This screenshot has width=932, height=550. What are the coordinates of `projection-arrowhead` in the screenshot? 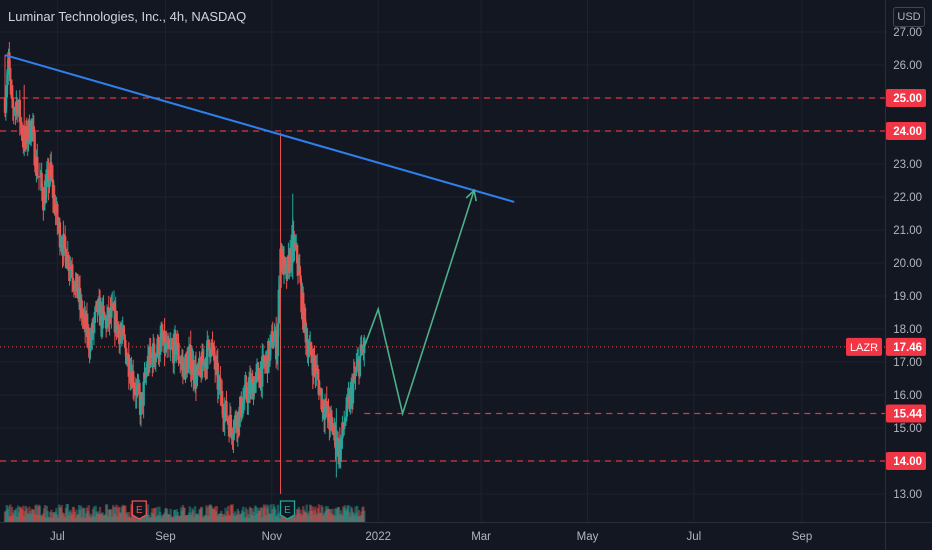 It's located at (471, 195).